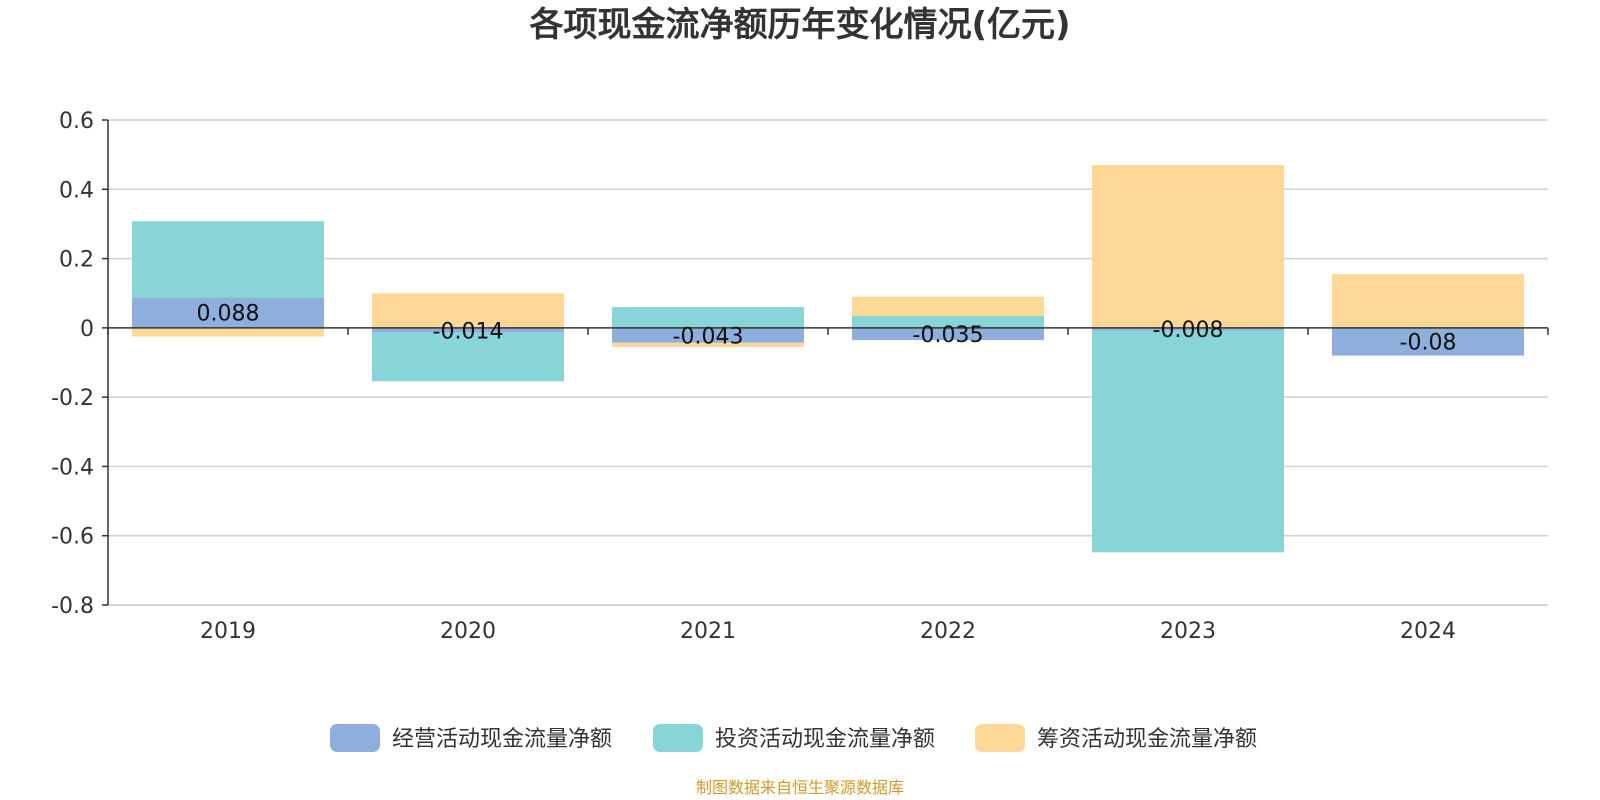 Image resolution: width=1600 pixels, height=800 pixels. I want to click on y-tick-label: -0.2, so click(72, 398).